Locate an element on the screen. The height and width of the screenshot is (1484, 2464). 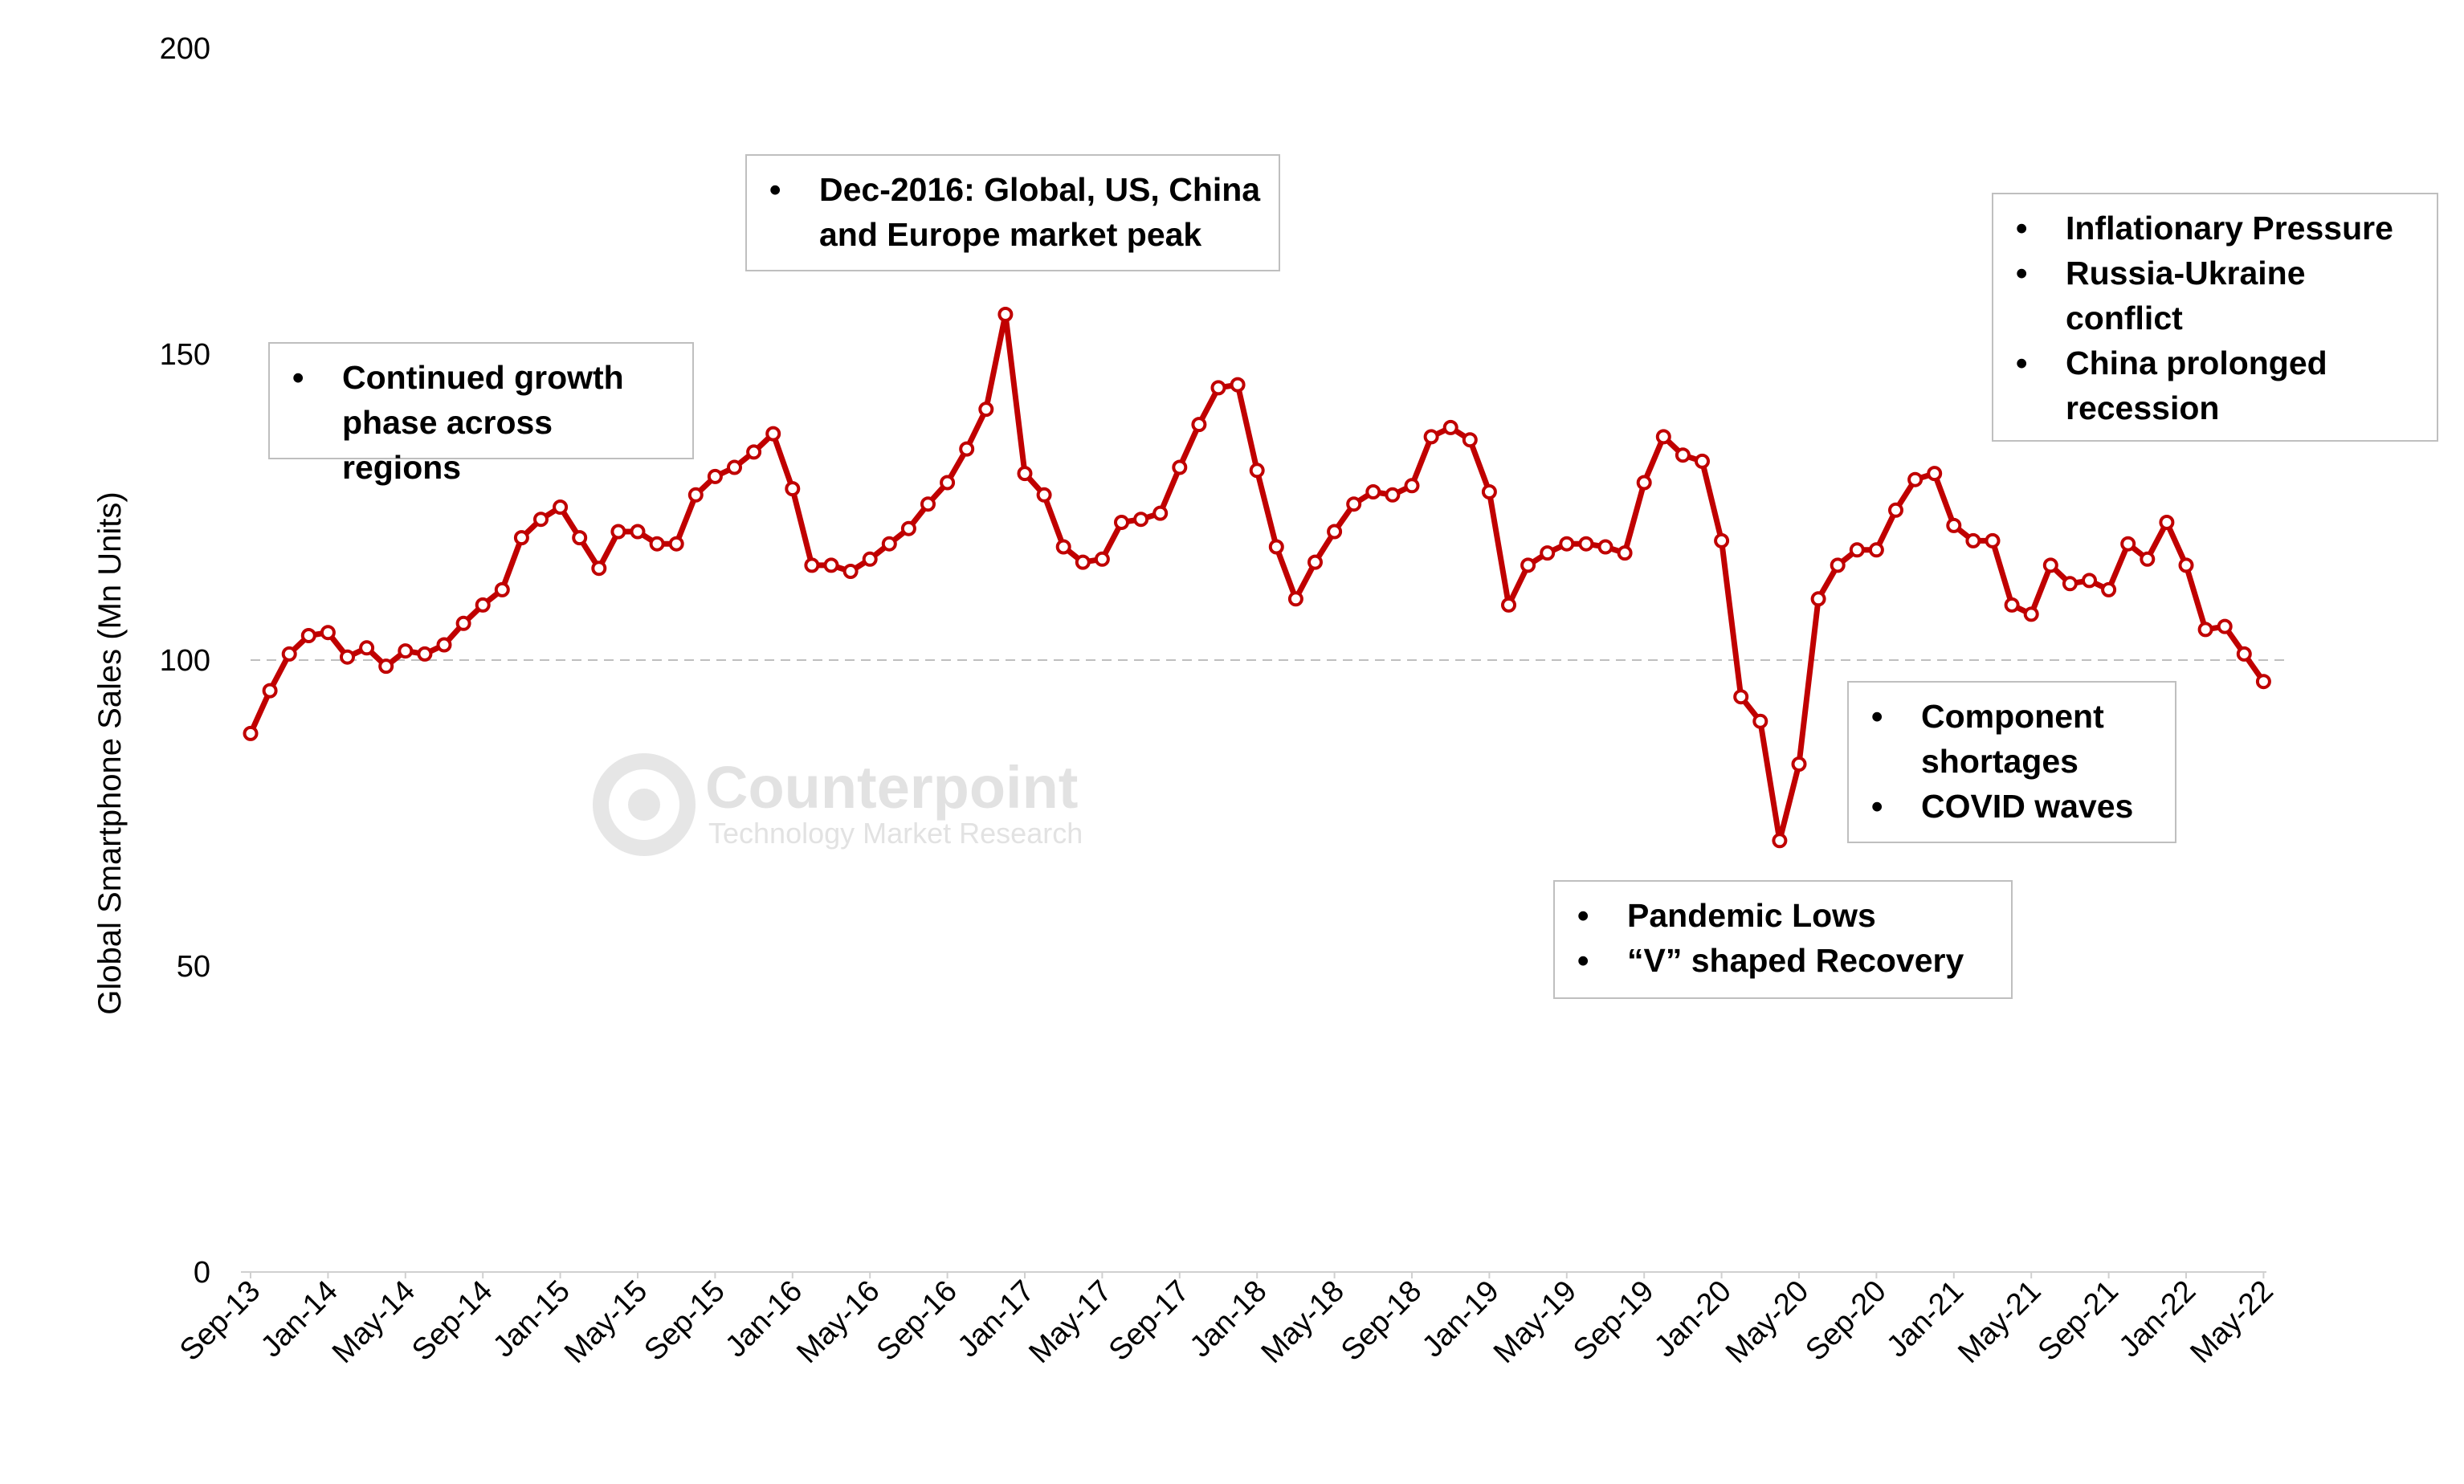
annotation-growth-item: Continued growth phase across regions is located at coordinates (483, 422).